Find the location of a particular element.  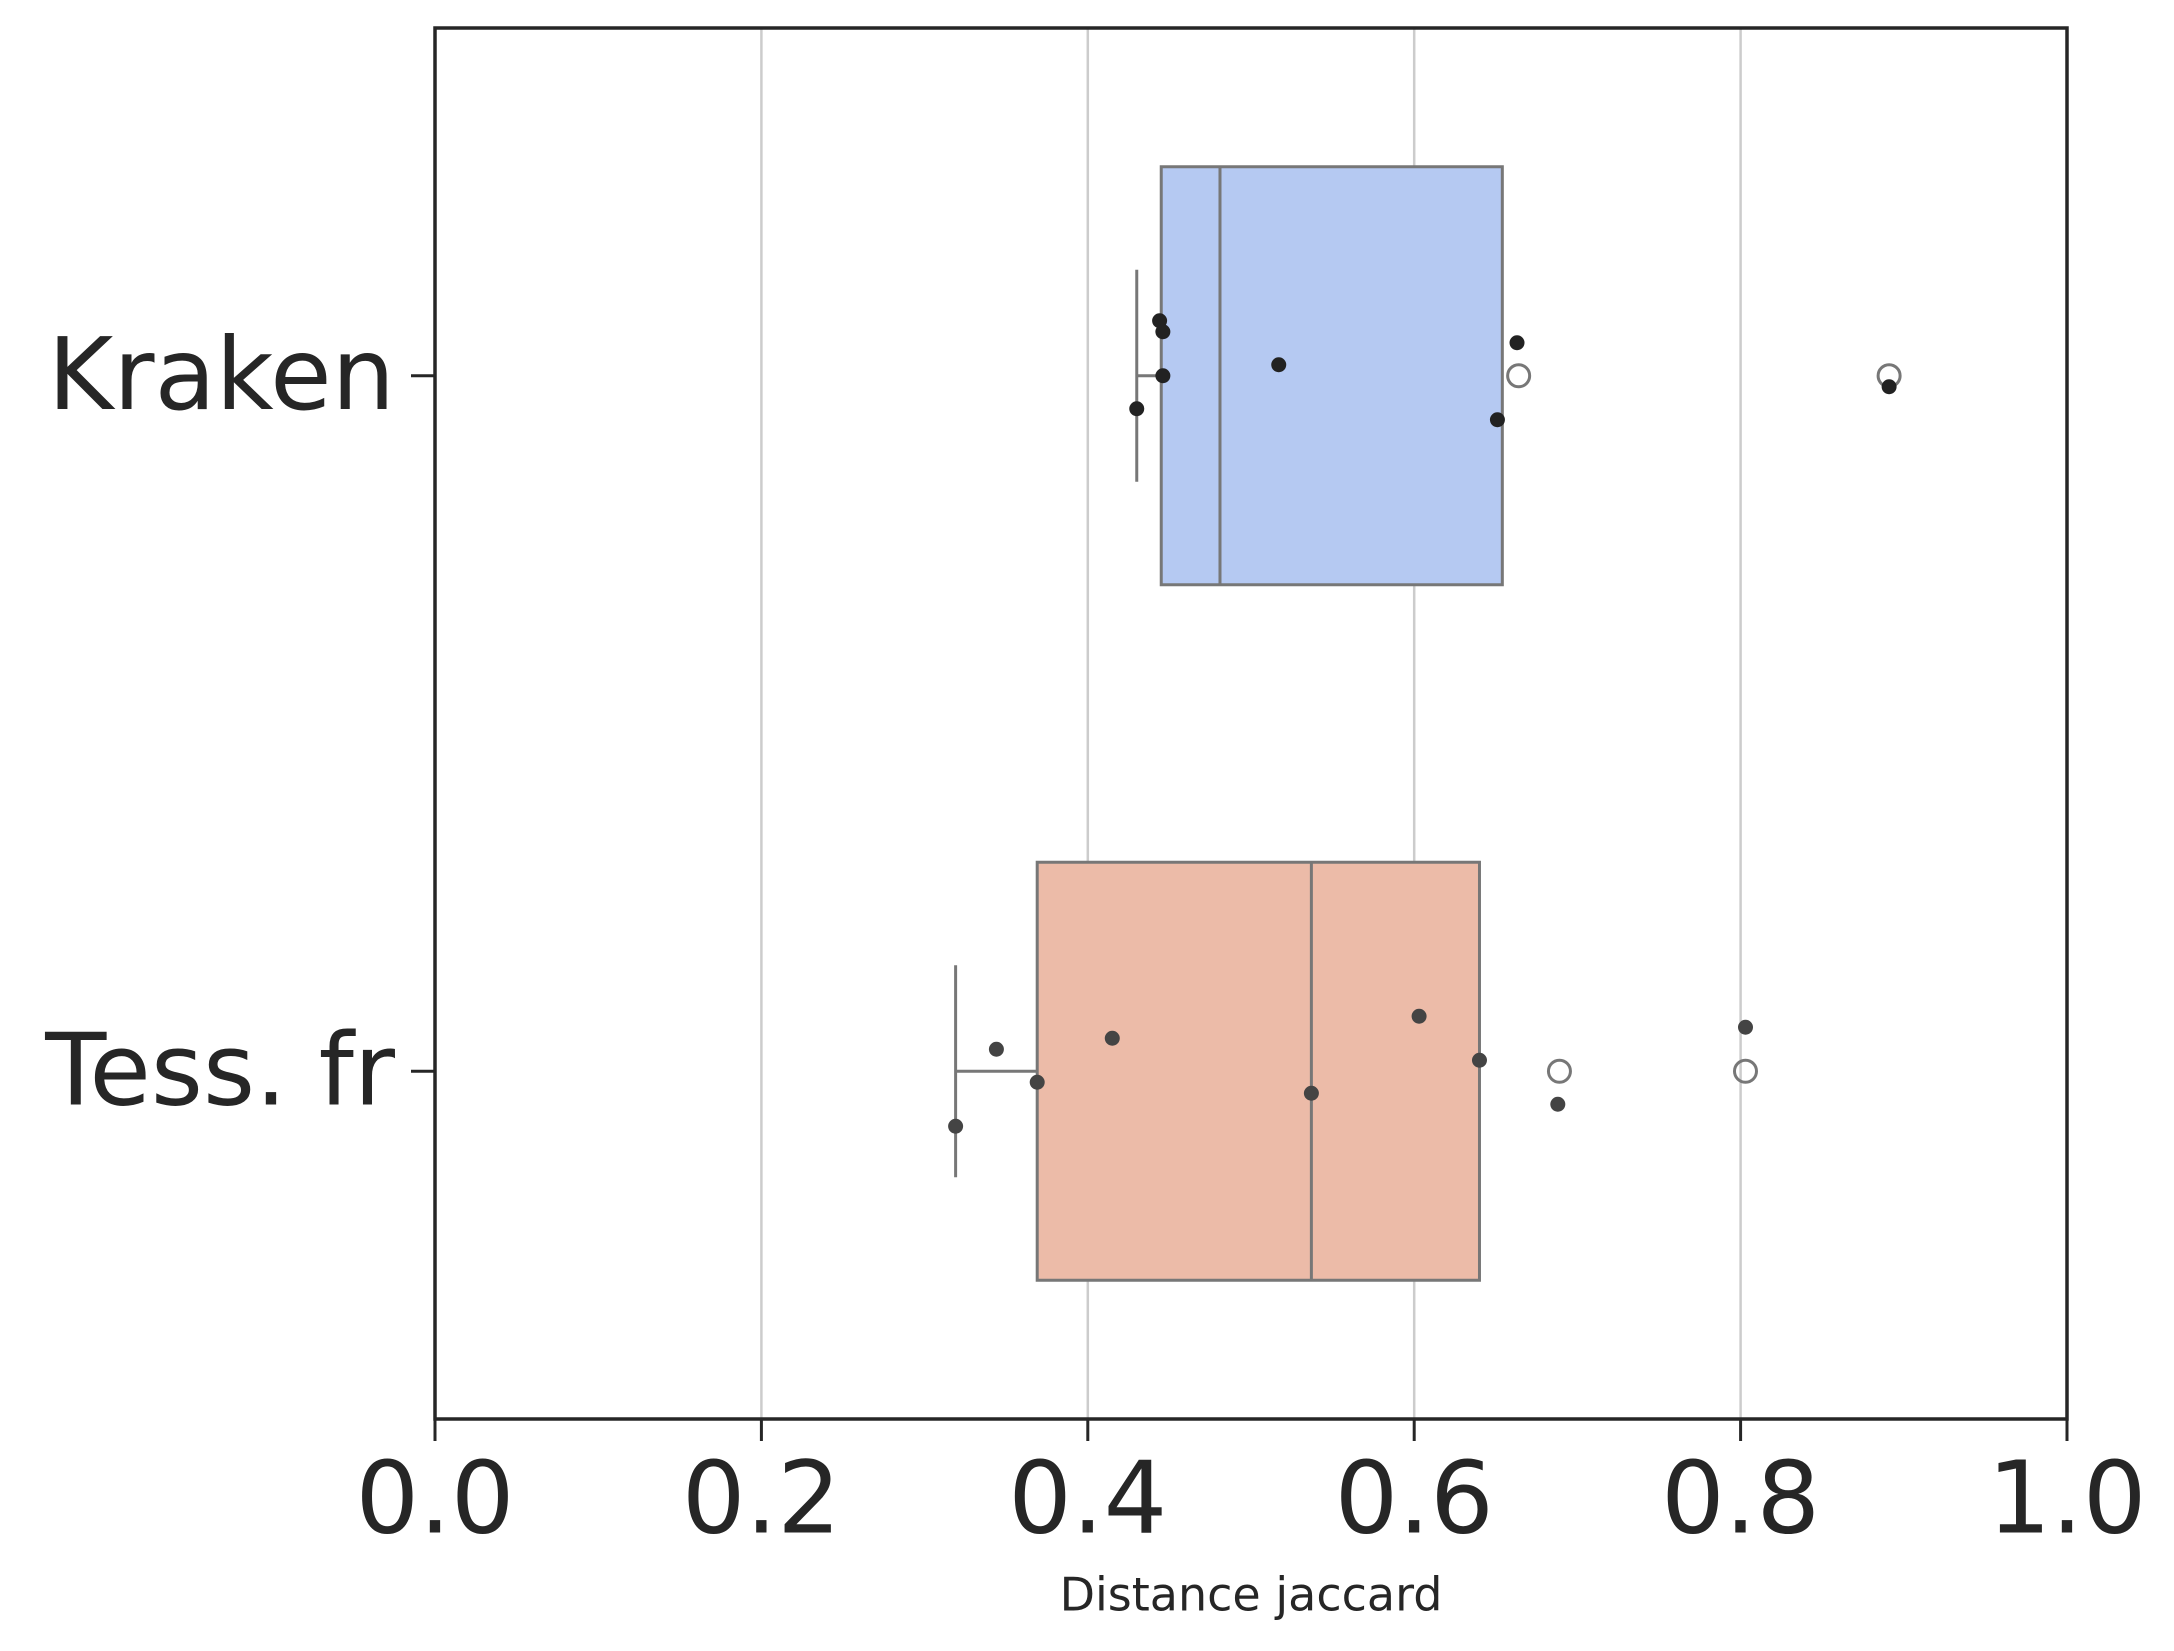

x-tick-label: 0.0 is located at coordinates (434, 1497).